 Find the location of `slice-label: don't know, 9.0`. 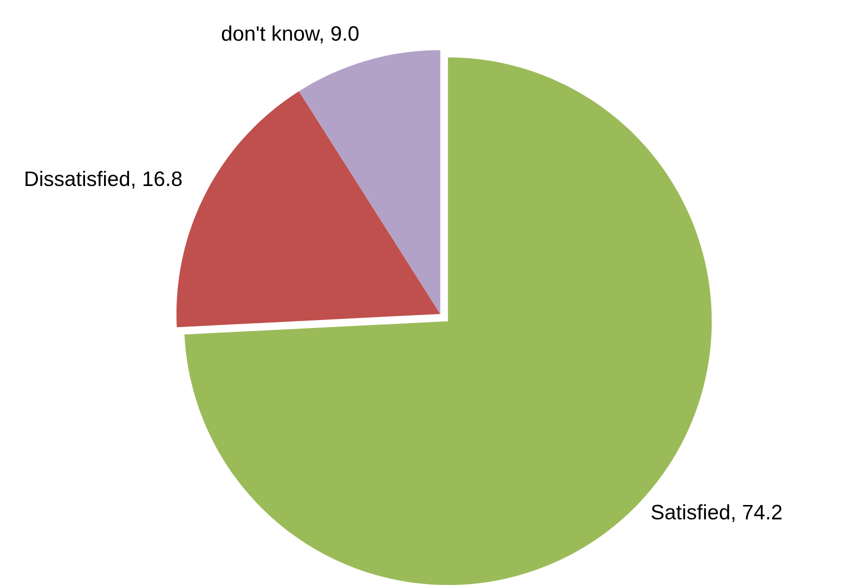

slice-label: don't know, 9.0 is located at coordinates (290, 35).